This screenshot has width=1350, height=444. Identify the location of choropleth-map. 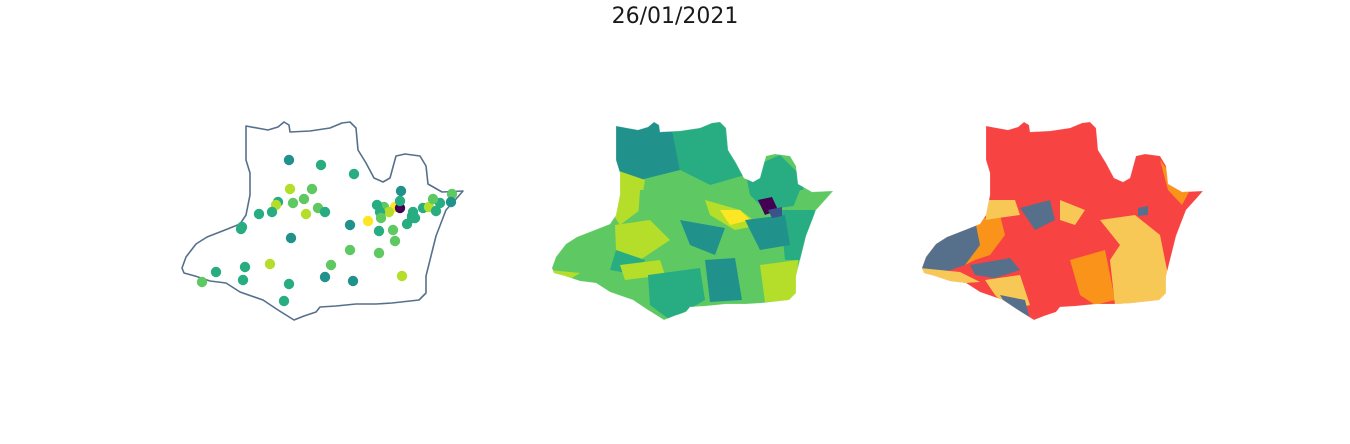
(692, 221).